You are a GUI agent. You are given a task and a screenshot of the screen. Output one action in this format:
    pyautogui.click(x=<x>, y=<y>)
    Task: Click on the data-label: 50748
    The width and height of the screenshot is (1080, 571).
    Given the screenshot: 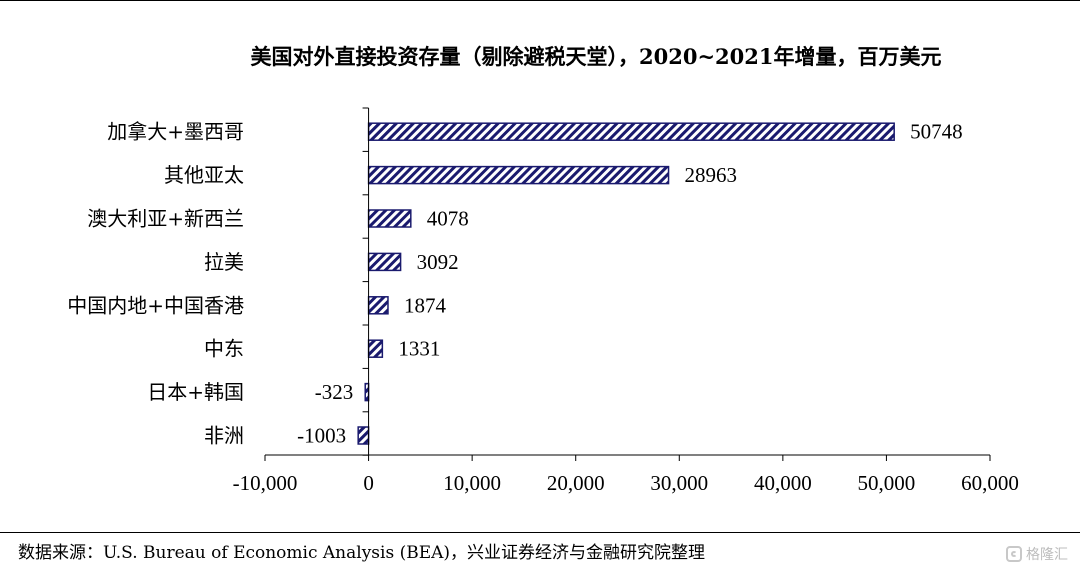 What is the action you would take?
    pyautogui.click(x=936, y=132)
    